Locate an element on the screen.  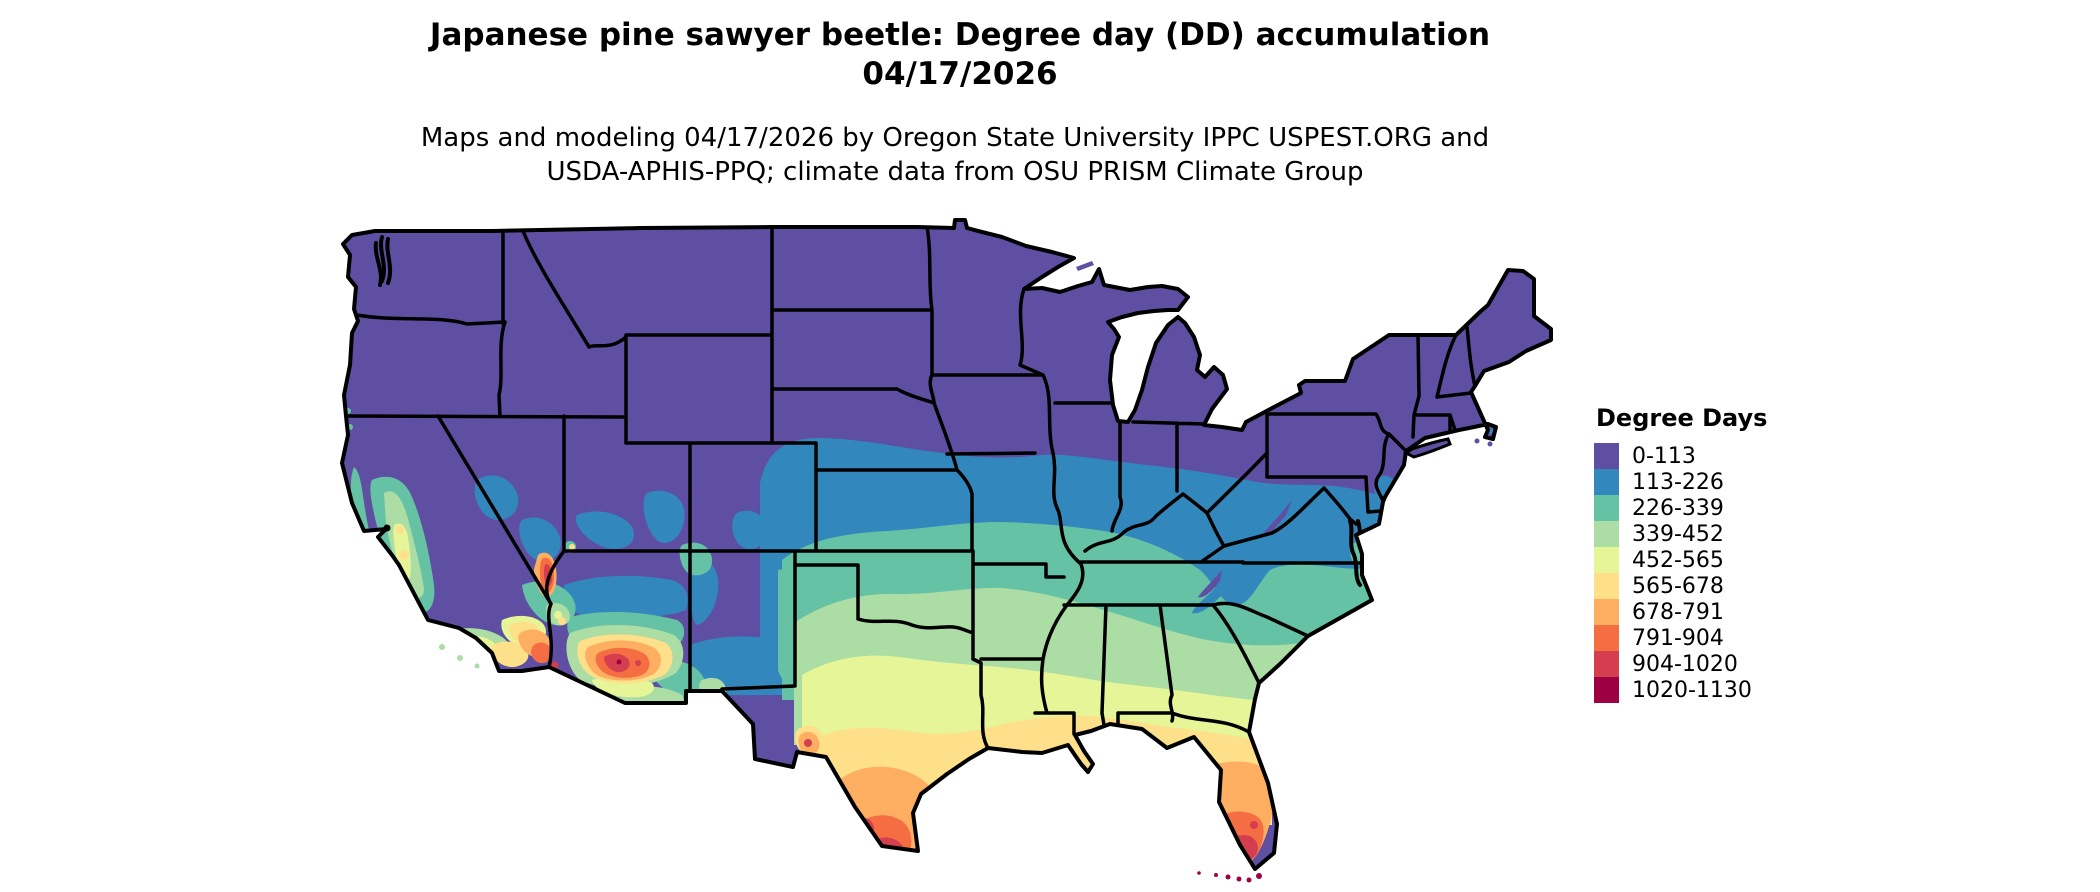
legend-label: 0-113 is located at coordinates (1664, 456).